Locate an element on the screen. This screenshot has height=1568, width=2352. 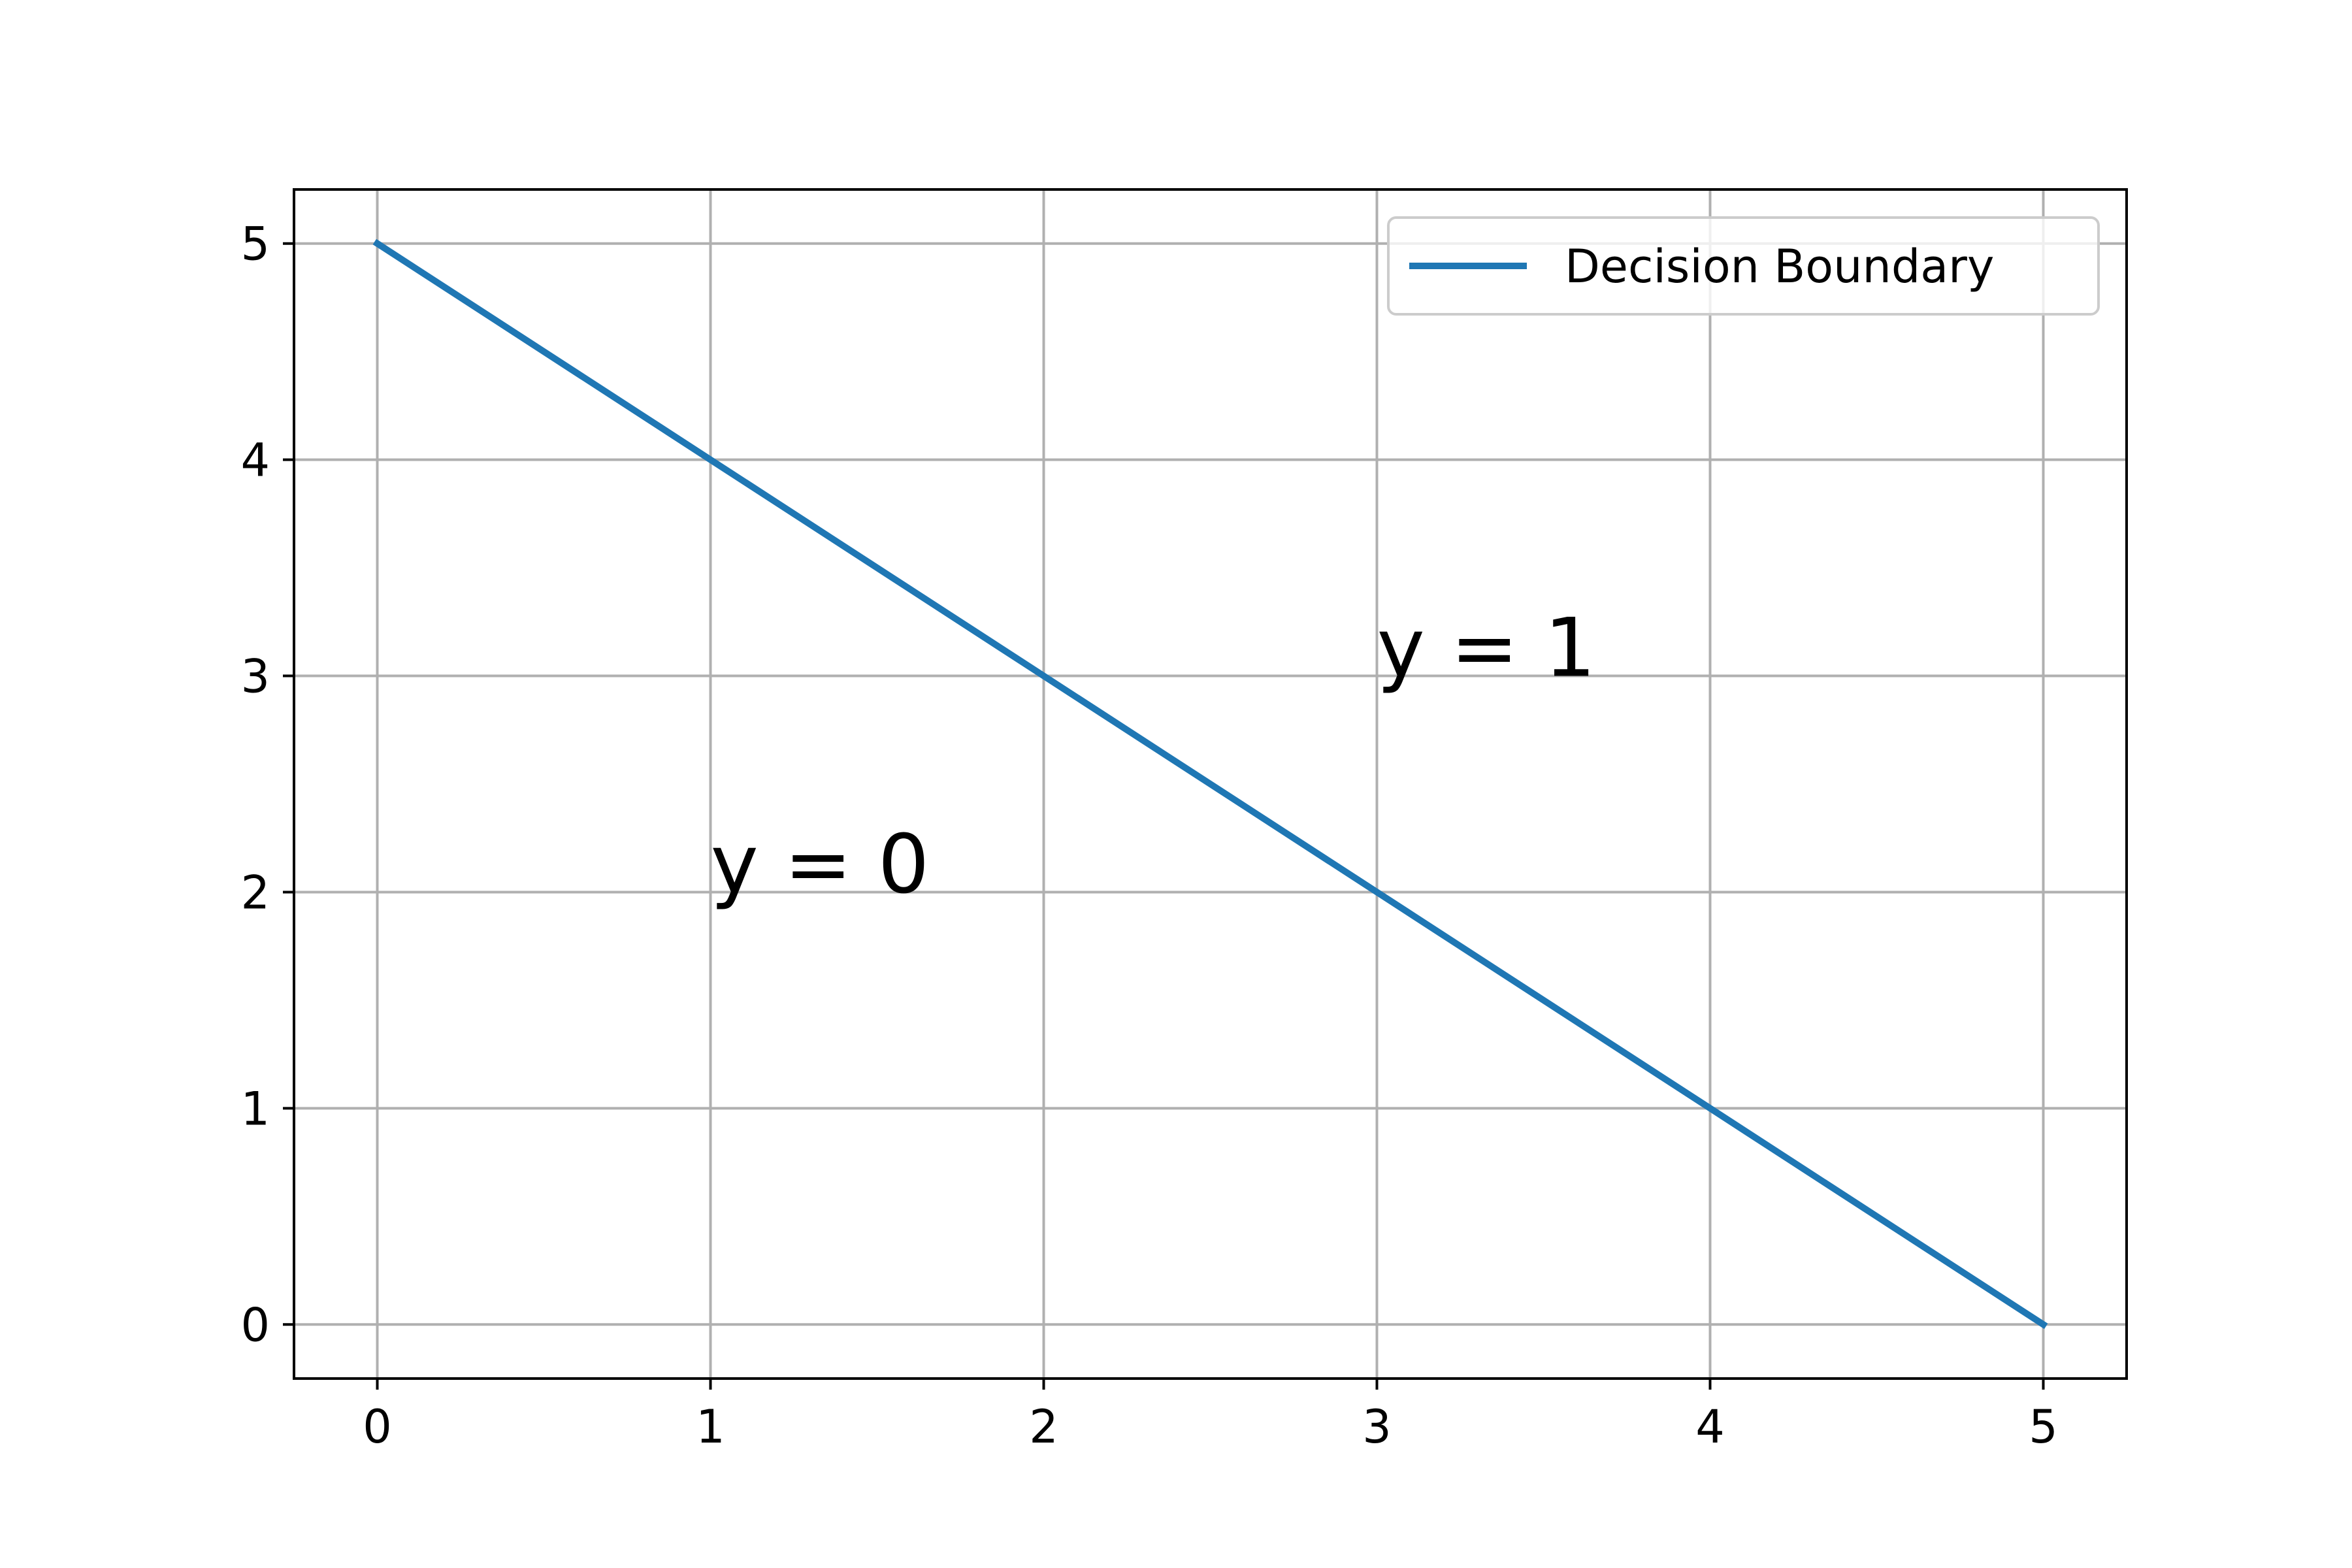
x-tick-label-1: 1 is located at coordinates (710, 1427).